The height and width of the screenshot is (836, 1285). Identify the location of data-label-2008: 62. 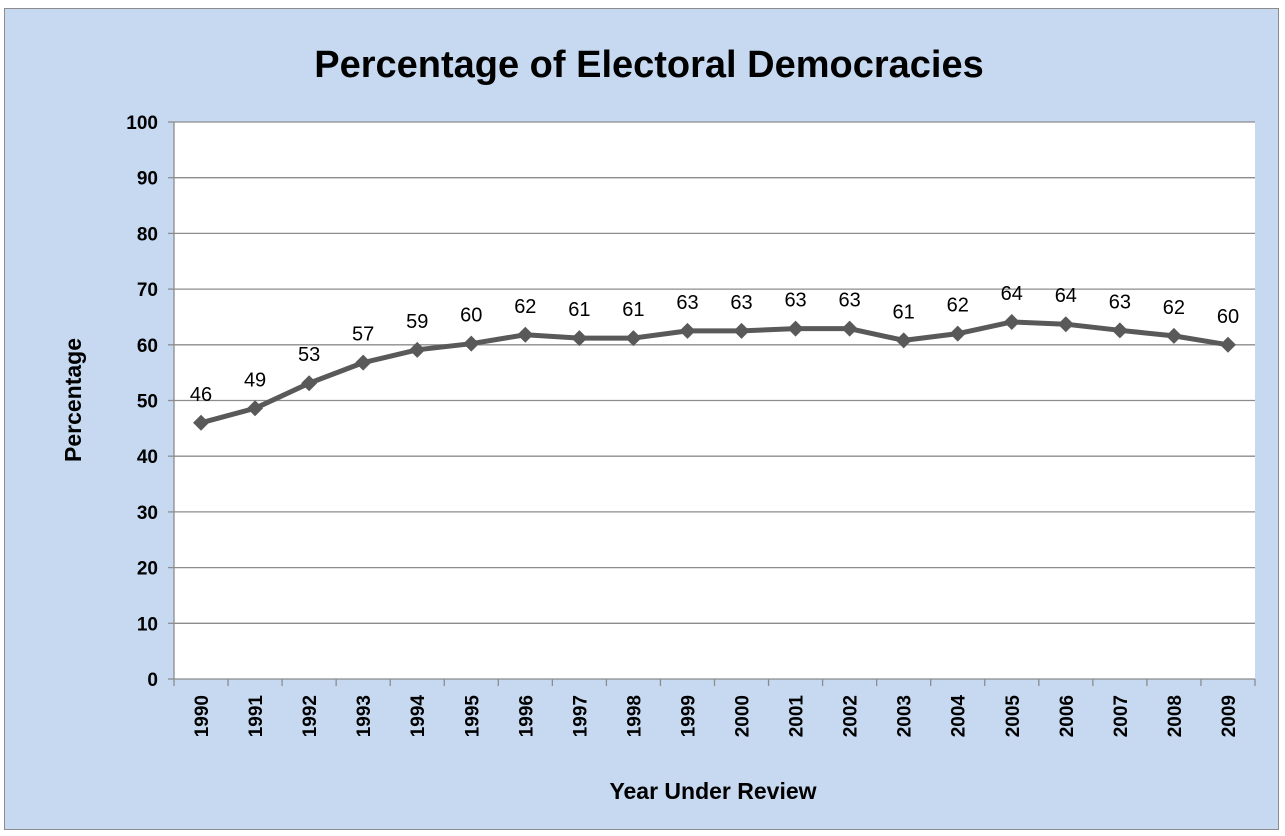
(1174, 308).